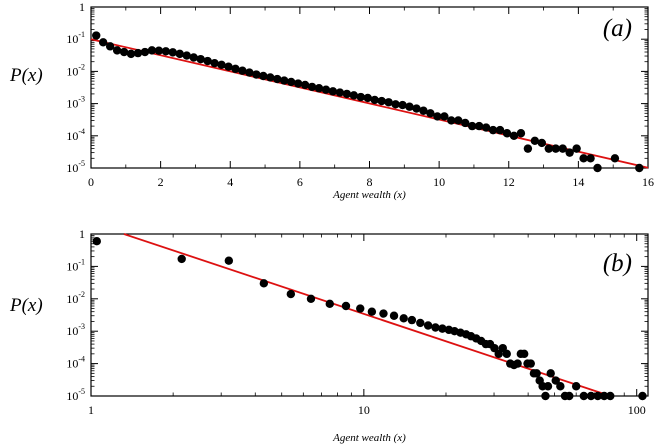 The image size is (657, 446). I want to click on y-tick-label: 10⁻⁴, so click(75, 135).